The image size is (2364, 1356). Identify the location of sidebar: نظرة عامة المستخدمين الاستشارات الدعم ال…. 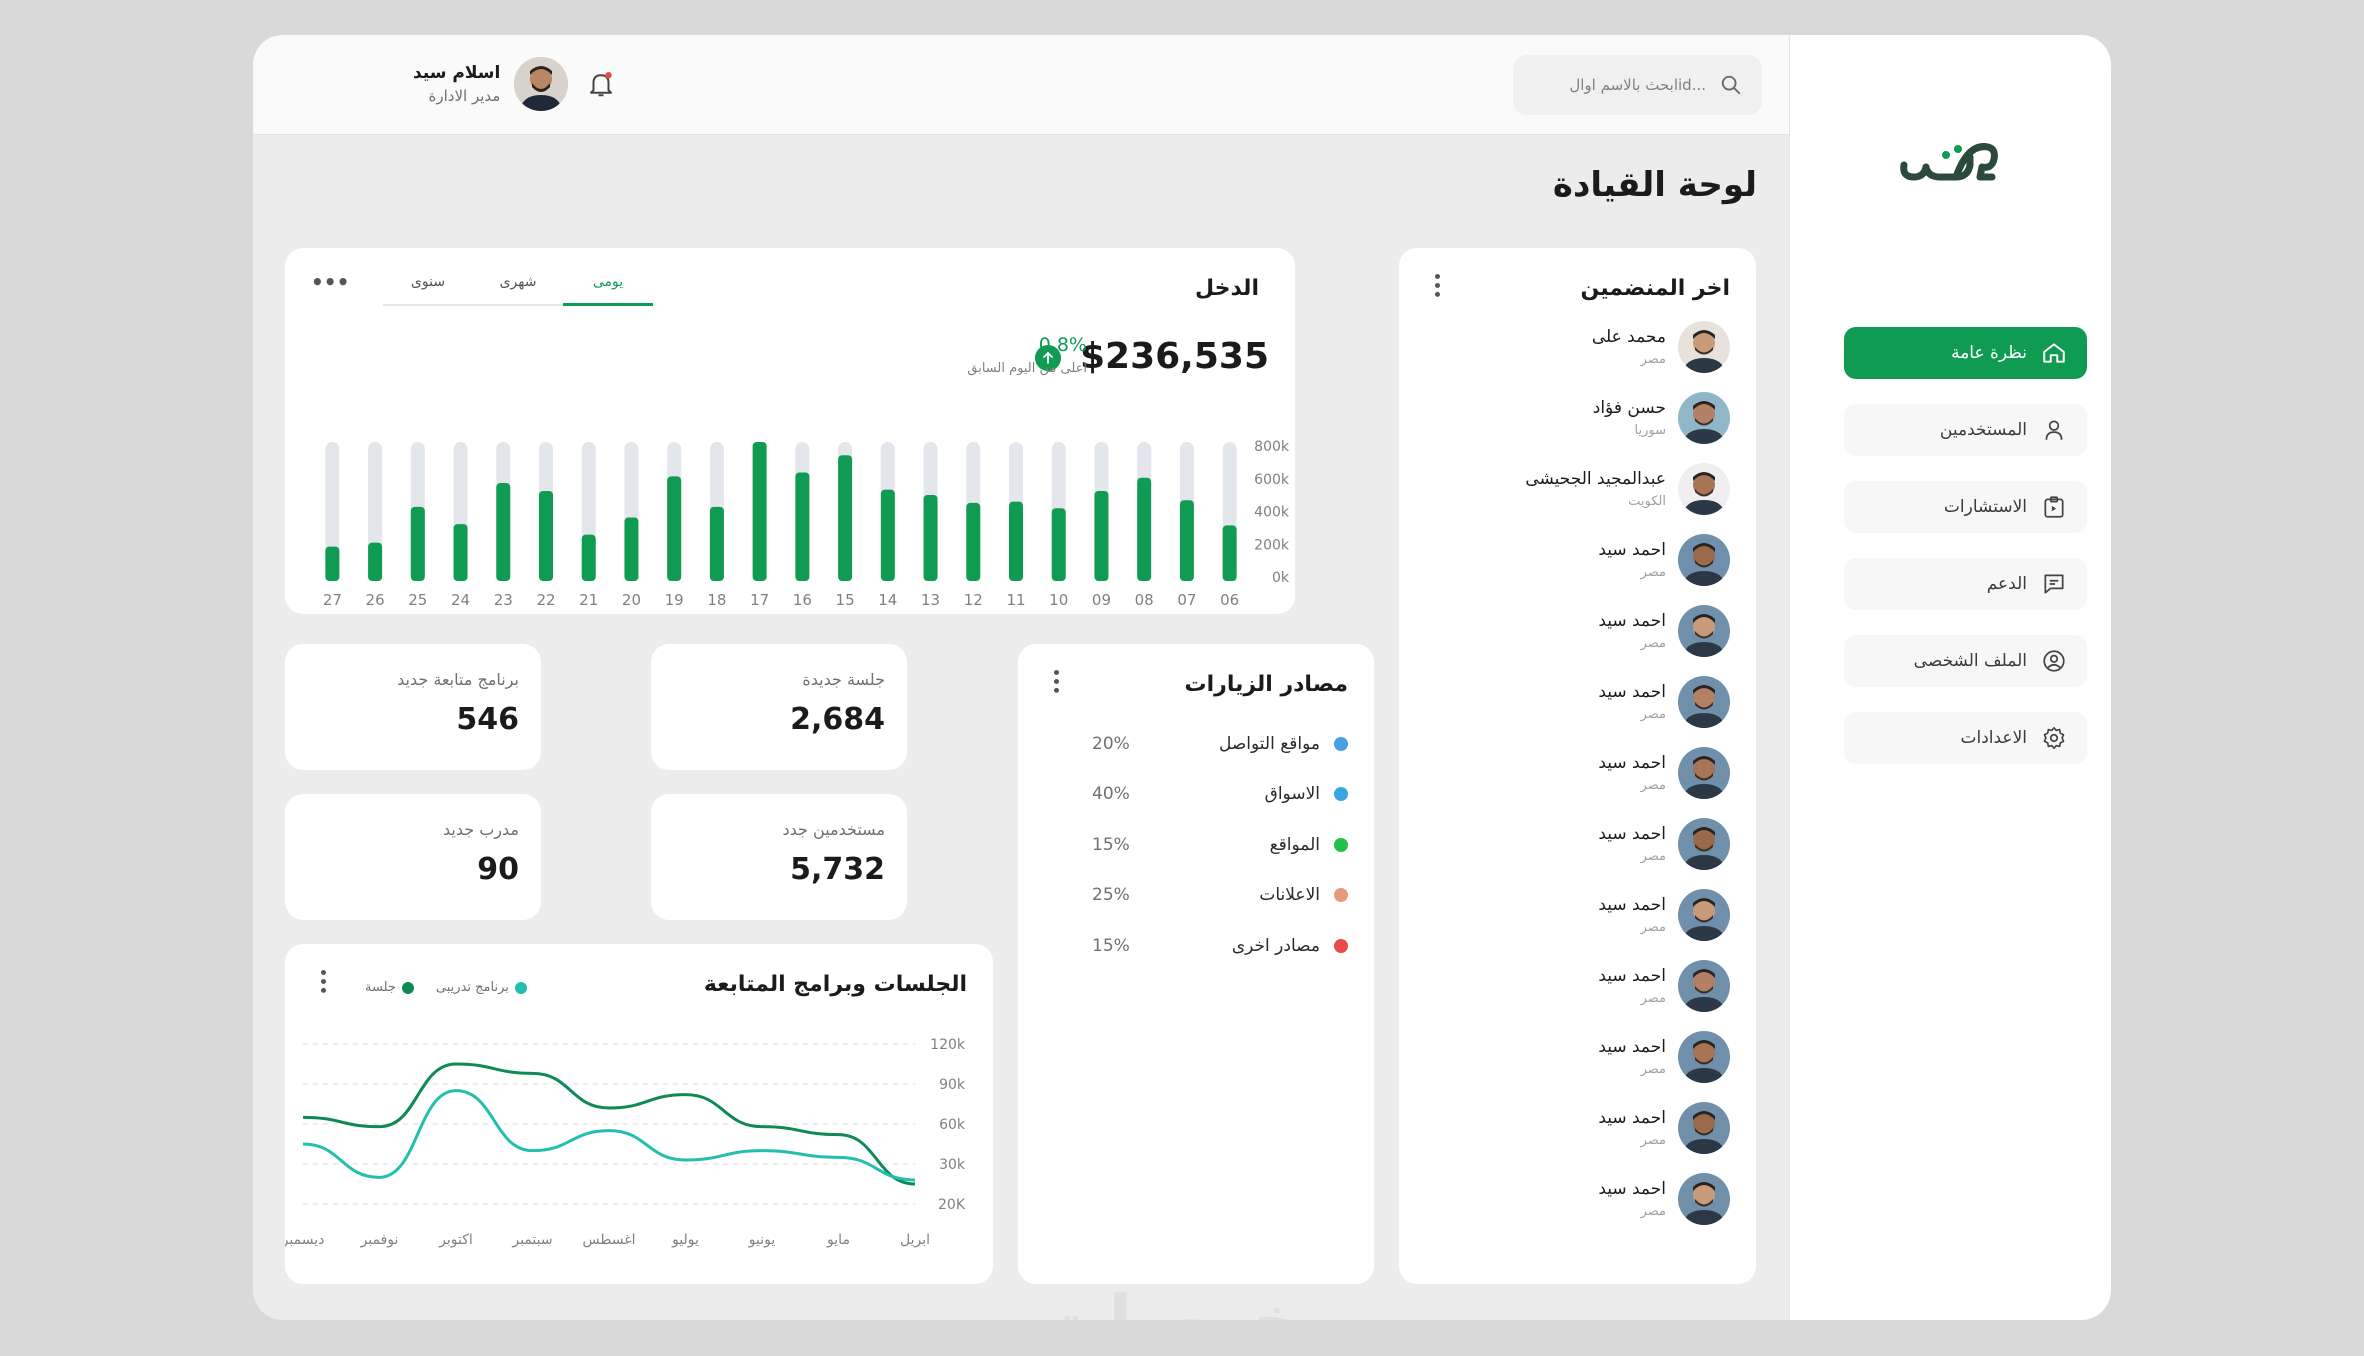
(1950, 677).